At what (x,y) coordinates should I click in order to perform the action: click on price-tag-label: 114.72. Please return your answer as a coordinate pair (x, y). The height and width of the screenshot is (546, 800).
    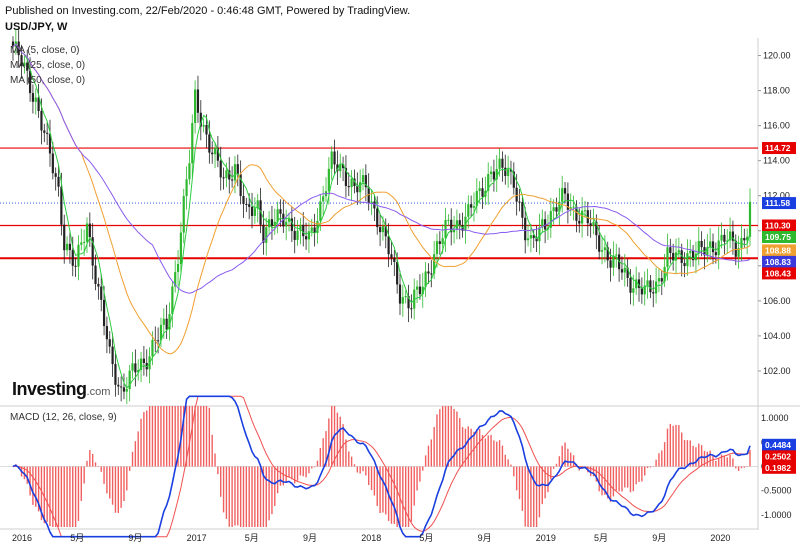
    Looking at the image, I should click on (778, 148).